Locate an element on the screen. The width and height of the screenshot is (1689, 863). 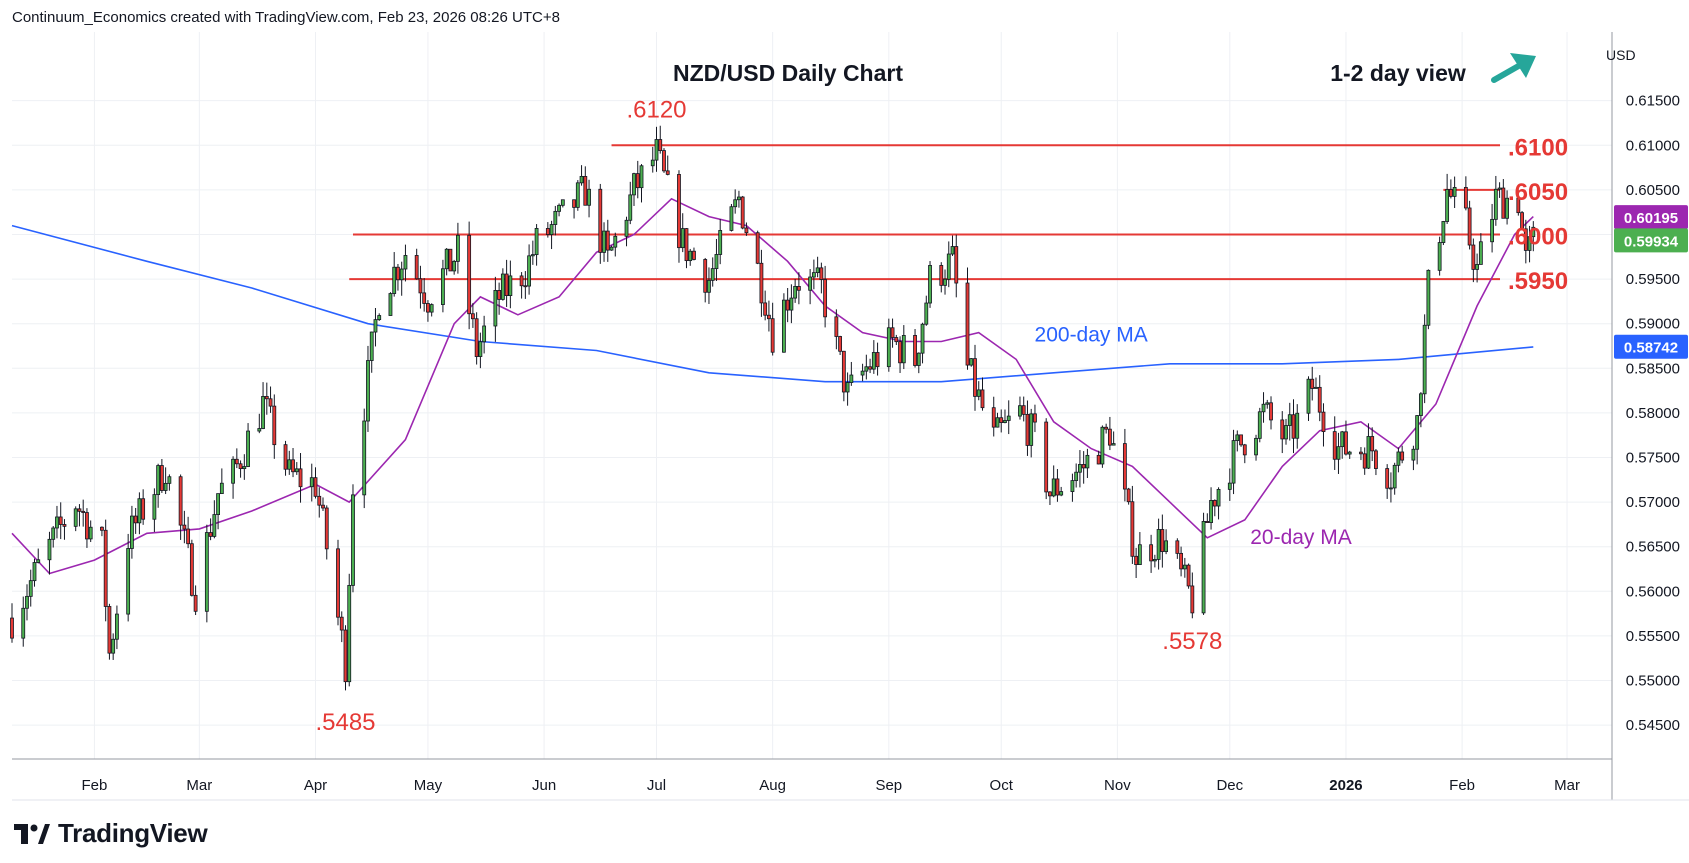
level-label: .5950 is located at coordinates (1538, 281).